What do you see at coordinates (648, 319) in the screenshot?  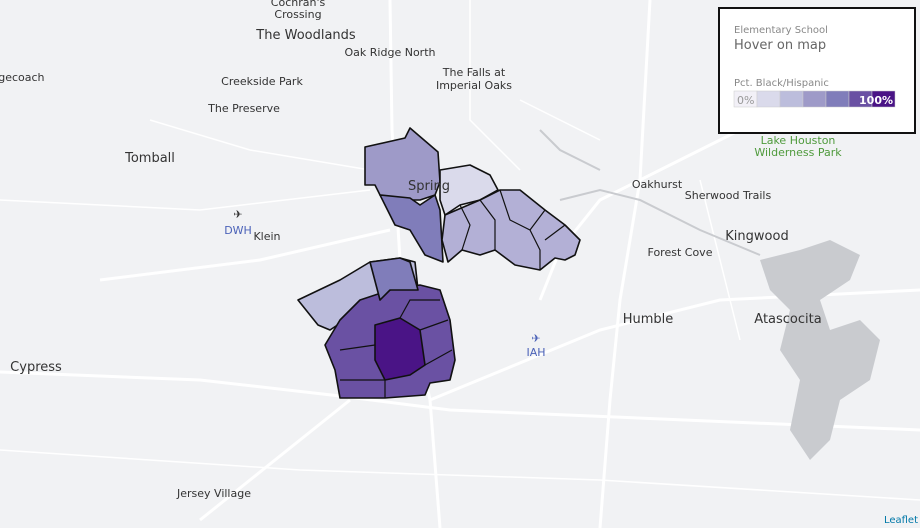 I see `place-label: Humble` at bounding box center [648, 319].